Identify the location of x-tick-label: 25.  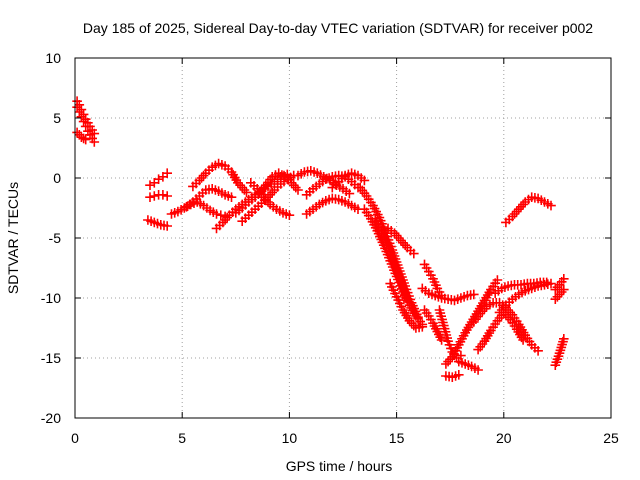
(611, 438).